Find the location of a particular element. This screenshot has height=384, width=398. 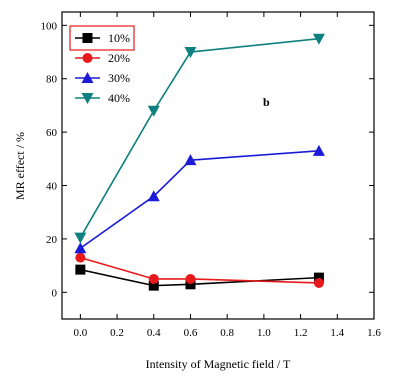

annotation-label: b is located at coordinates (266, 102).